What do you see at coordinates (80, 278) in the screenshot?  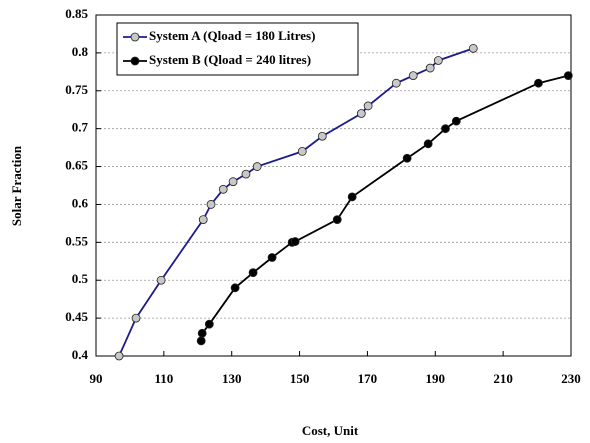 I see `y-tick-label: 0.5` at bounding box center [80, 278].